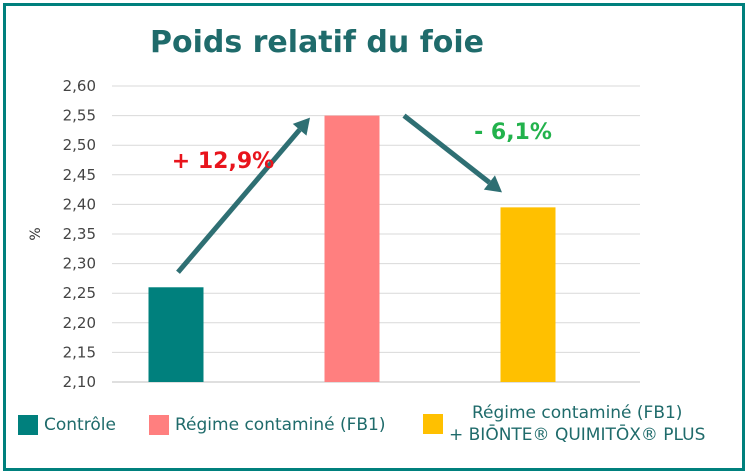 The image size is (747, 473). I want to click on legend-item-regime-contamine: Régime contaminé (FB1), so click(267, 425).